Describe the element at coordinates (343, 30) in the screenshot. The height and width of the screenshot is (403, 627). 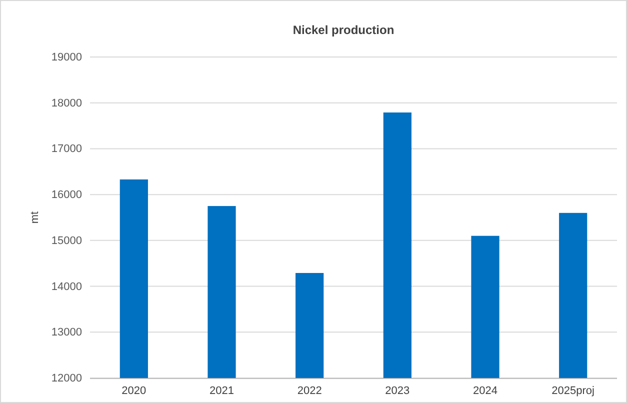
I see `chart-title: Nickel production` at that location.